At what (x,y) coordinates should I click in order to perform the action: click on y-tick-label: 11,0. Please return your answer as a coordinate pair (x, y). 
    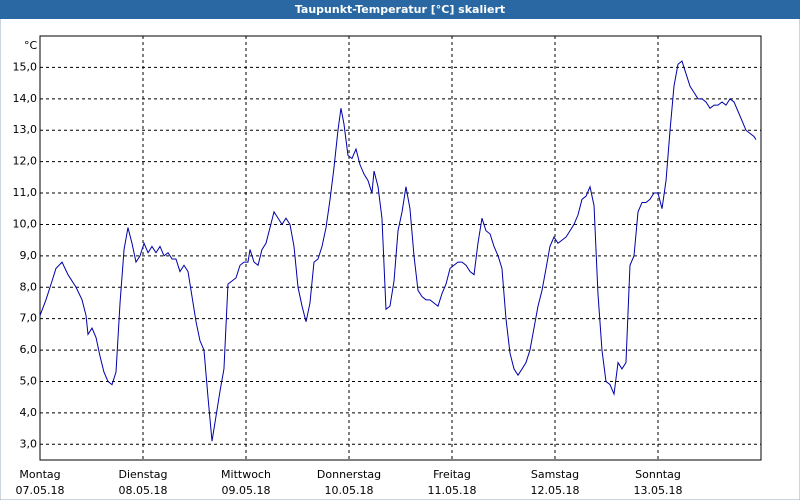
    Looking at the image, I should click on (25, 192).